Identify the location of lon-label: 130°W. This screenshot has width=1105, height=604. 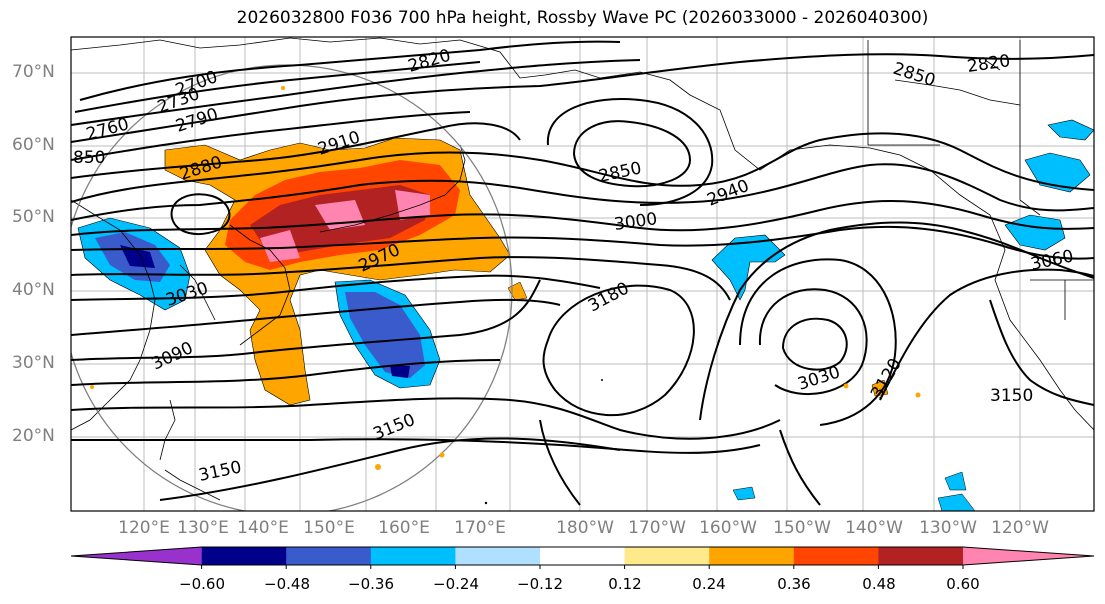
(948, 528).